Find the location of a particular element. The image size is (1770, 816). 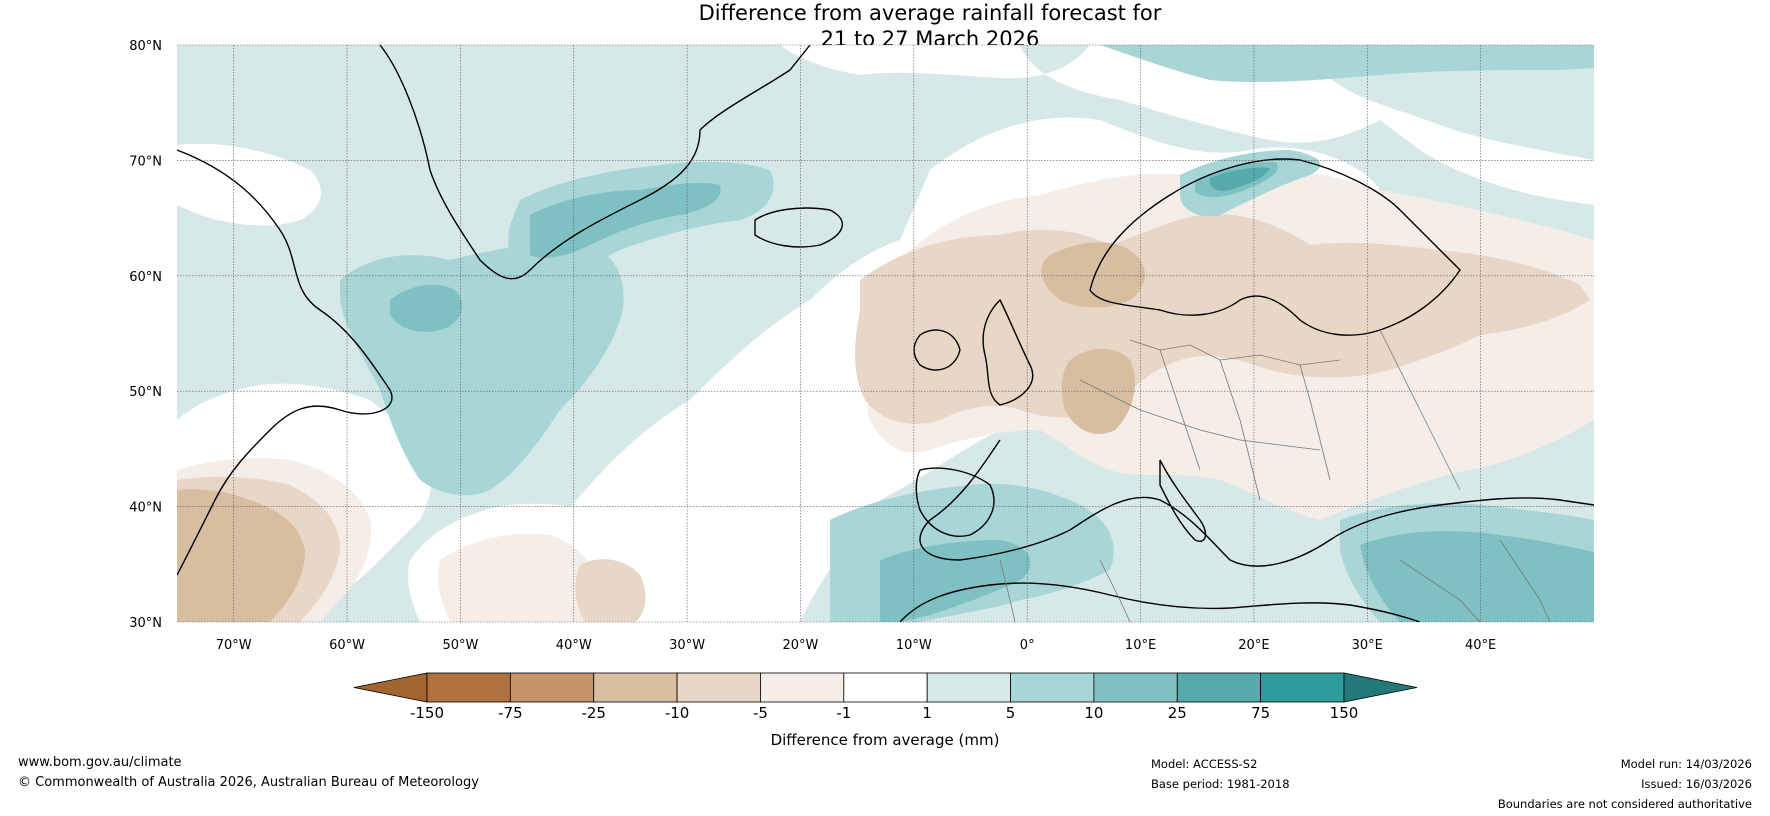

footer-website: www.bom.gov.au/climate is located at coordinates (100, 762).